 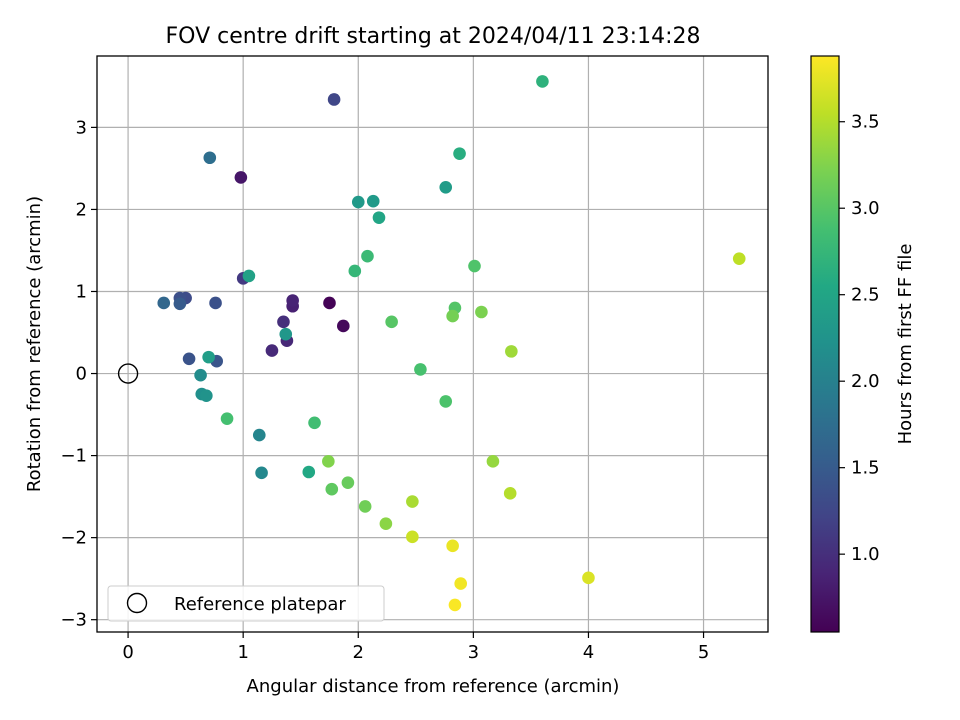 I want to click on reference-point-marker, so click(x=128, y=373).